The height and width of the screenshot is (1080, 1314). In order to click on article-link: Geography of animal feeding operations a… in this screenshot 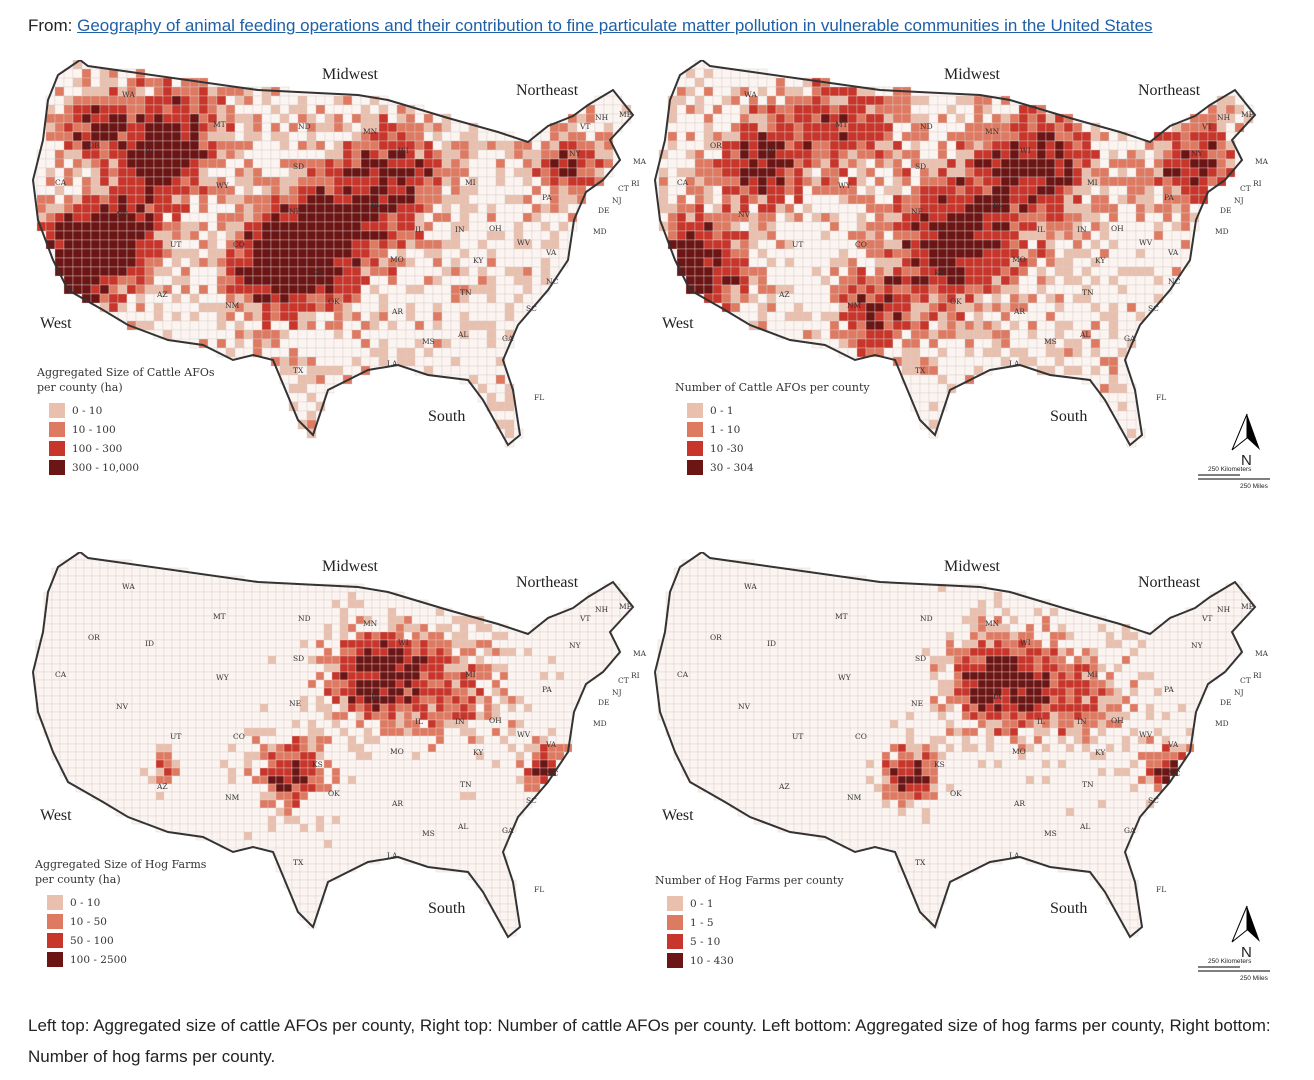, I will do `click(615, 25)`.